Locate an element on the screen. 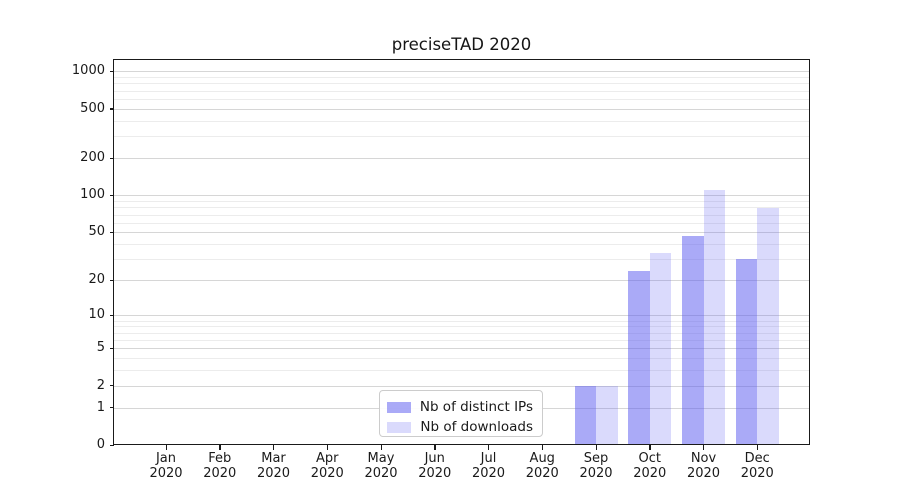 The width and height of the screenshot is (900, 500). bar-downloads-oct is located at coordinates (660, 348).